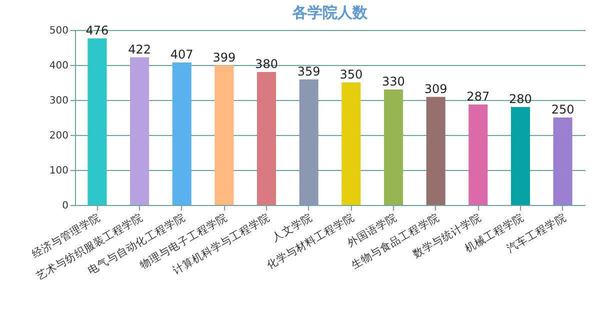 Image resolution: width=600 pixels, height=310 pixels. I want to click on y-tick-label: 500, so click(58, 31).